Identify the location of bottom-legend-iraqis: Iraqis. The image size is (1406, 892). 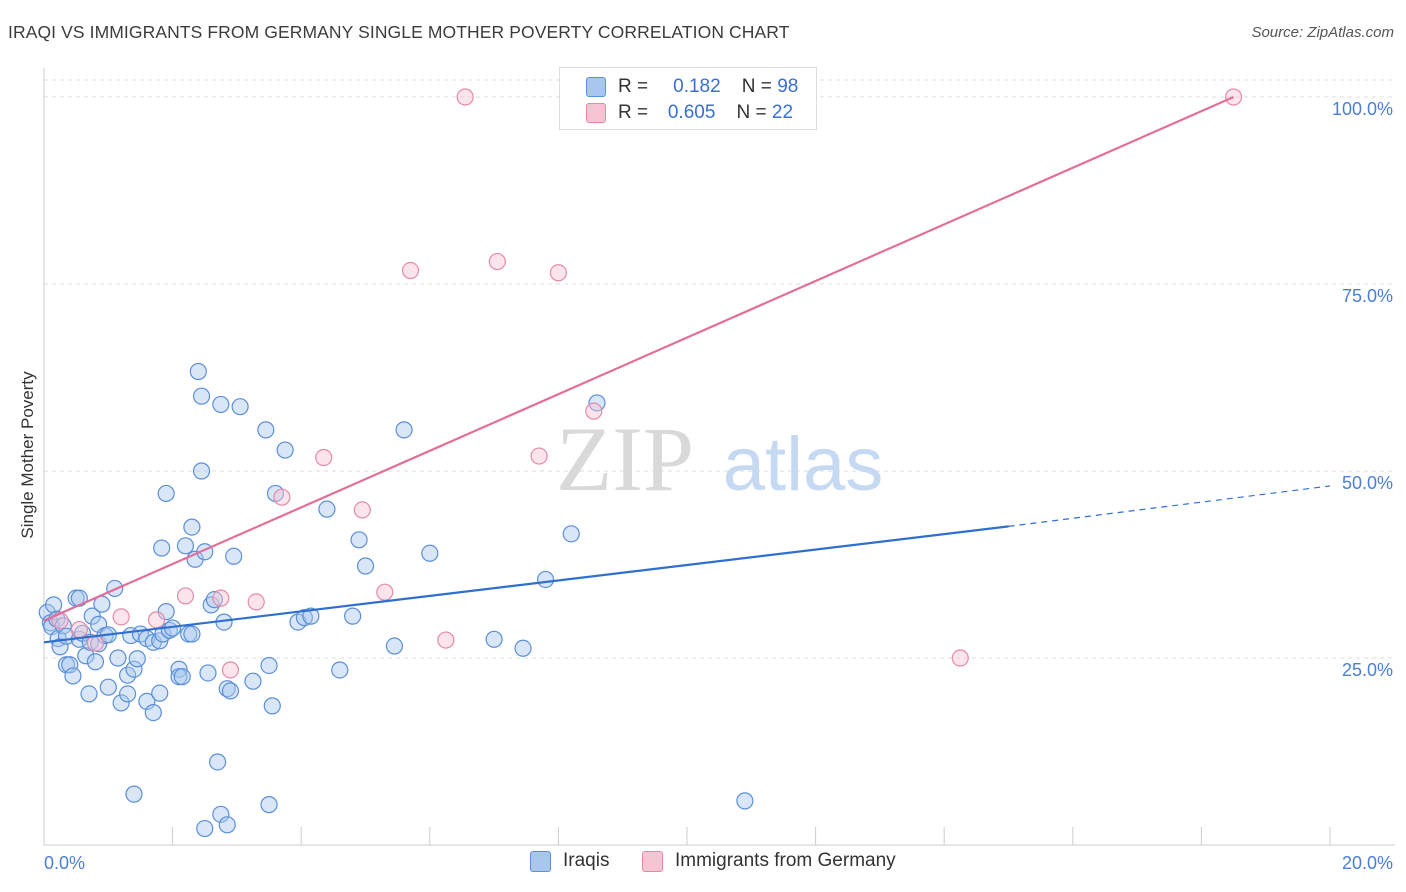
(569, 861).